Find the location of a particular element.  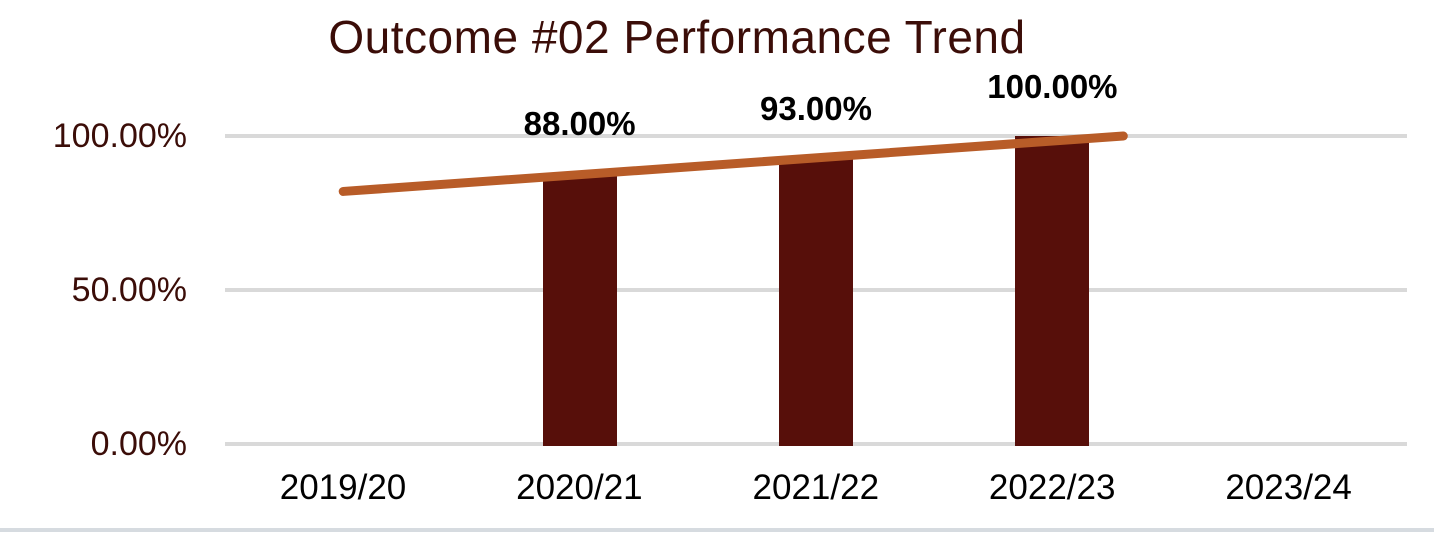

y-tick-label: 50.00% is located at coordinates (129, 290).